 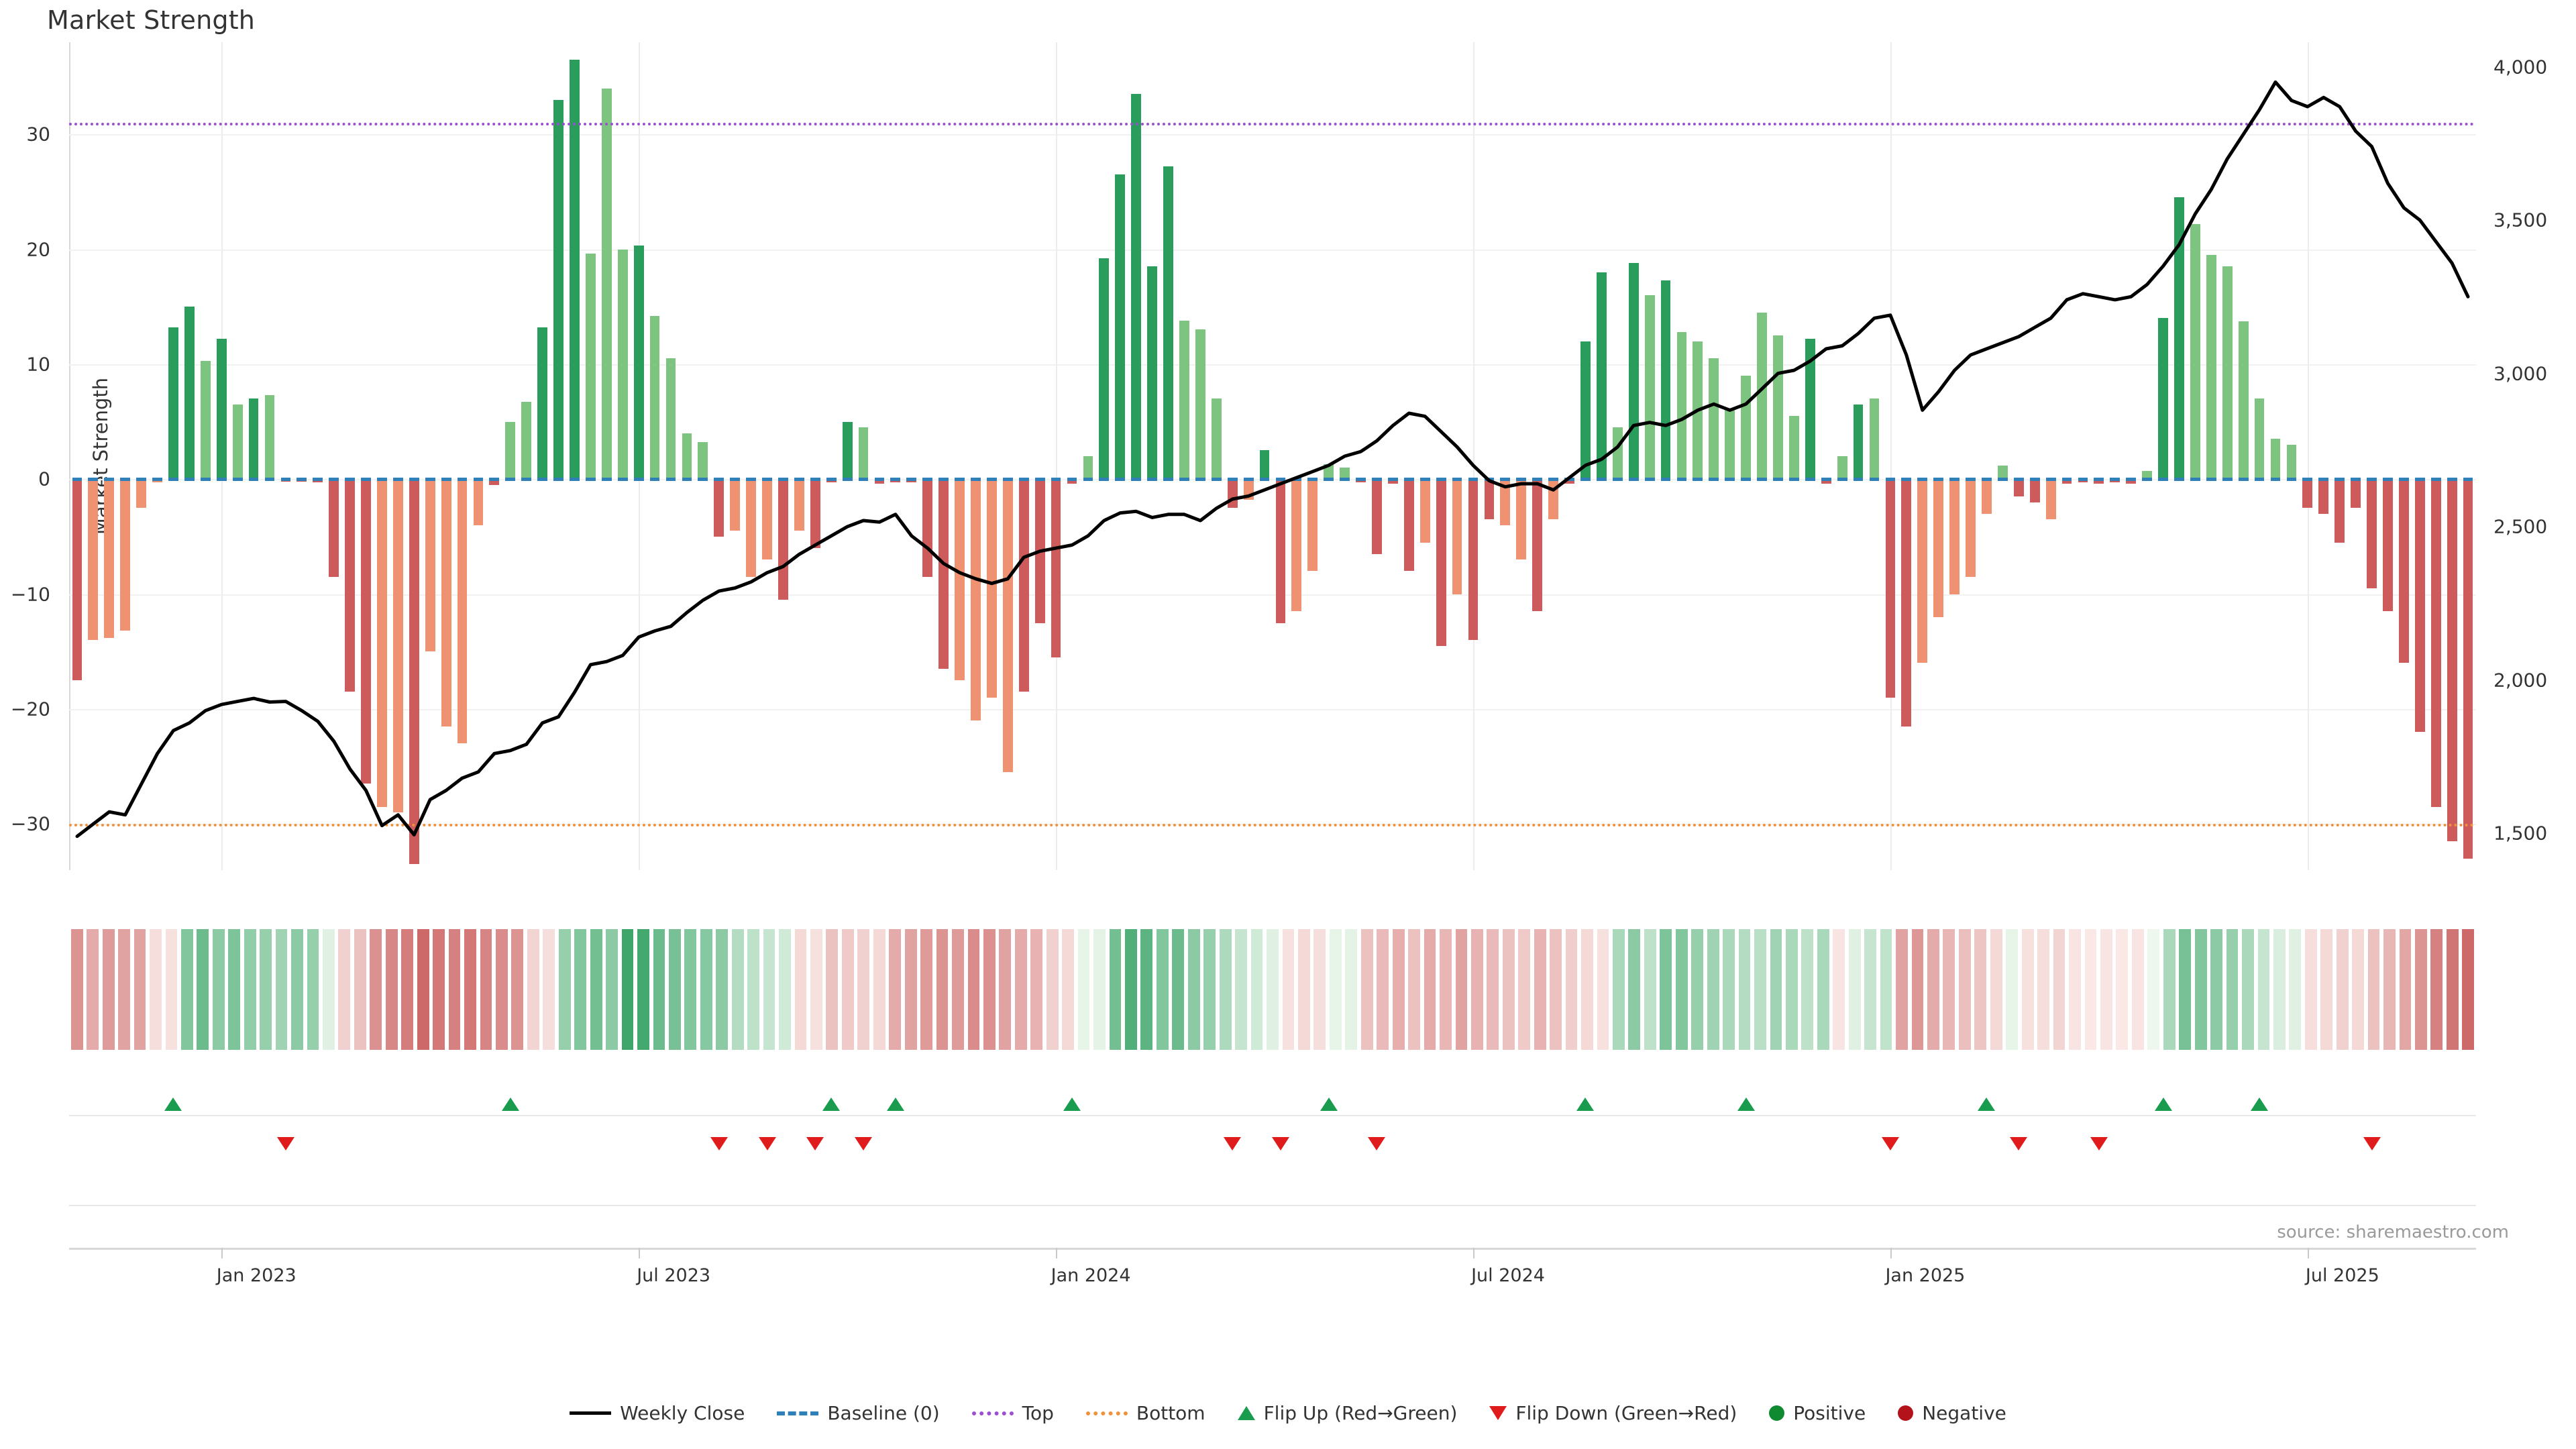 I want to click on strength-heatmap-strip, so click(x=1272, y=989).